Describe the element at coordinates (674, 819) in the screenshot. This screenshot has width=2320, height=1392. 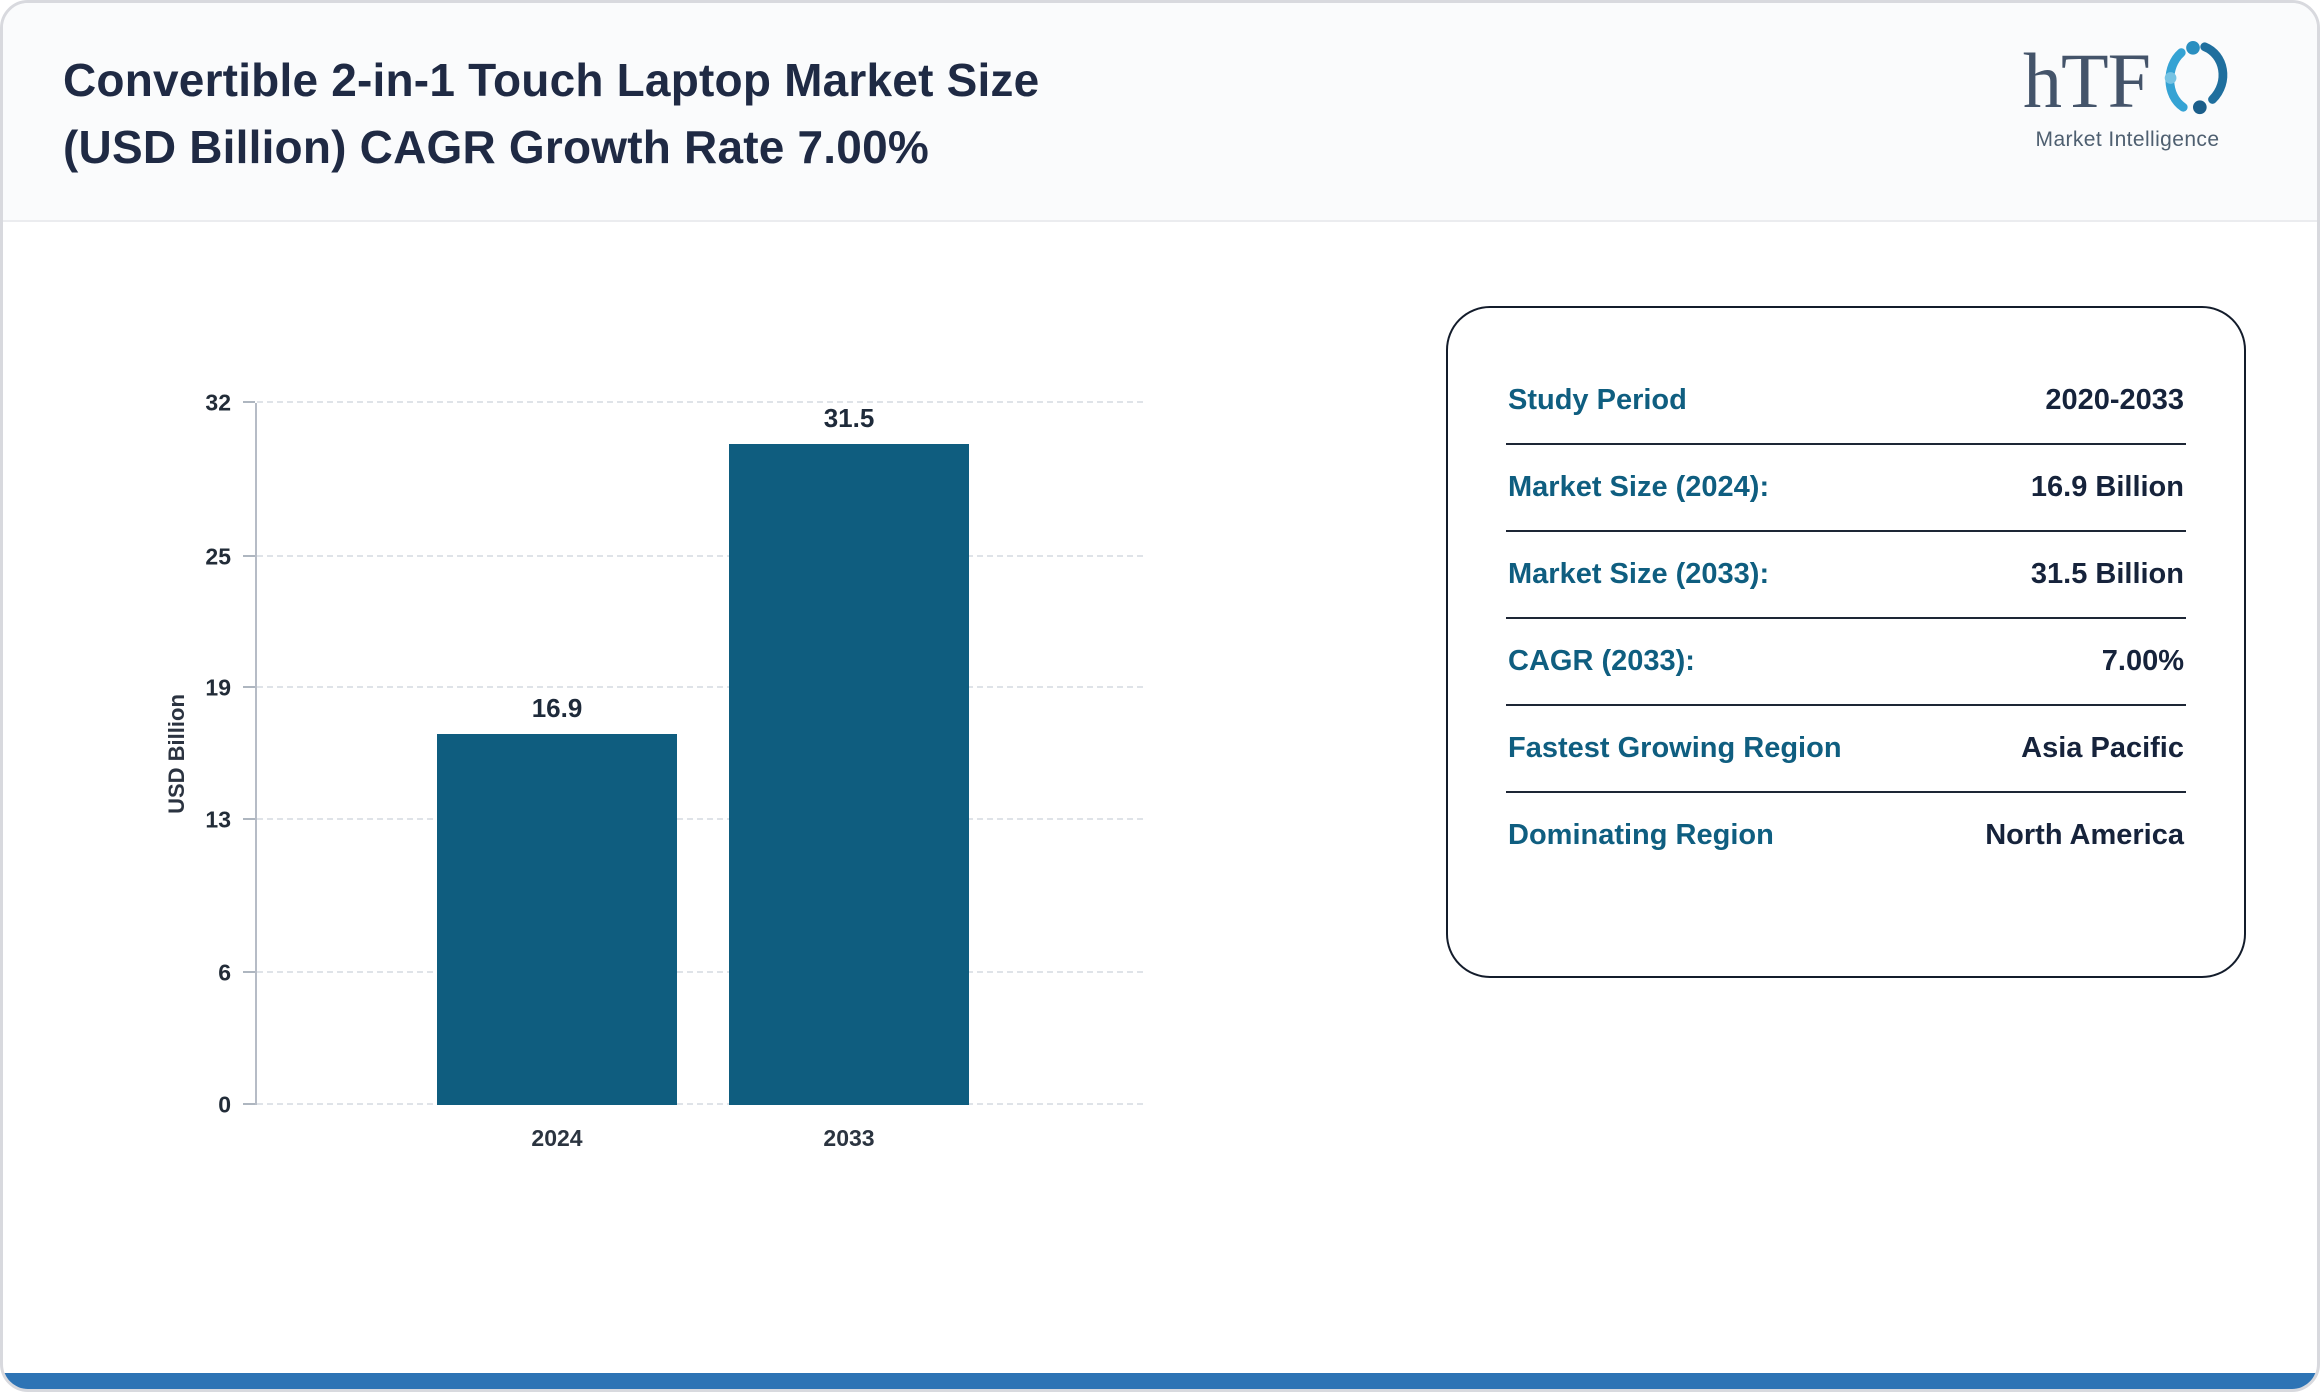
I see `gridline: 13` at that location.